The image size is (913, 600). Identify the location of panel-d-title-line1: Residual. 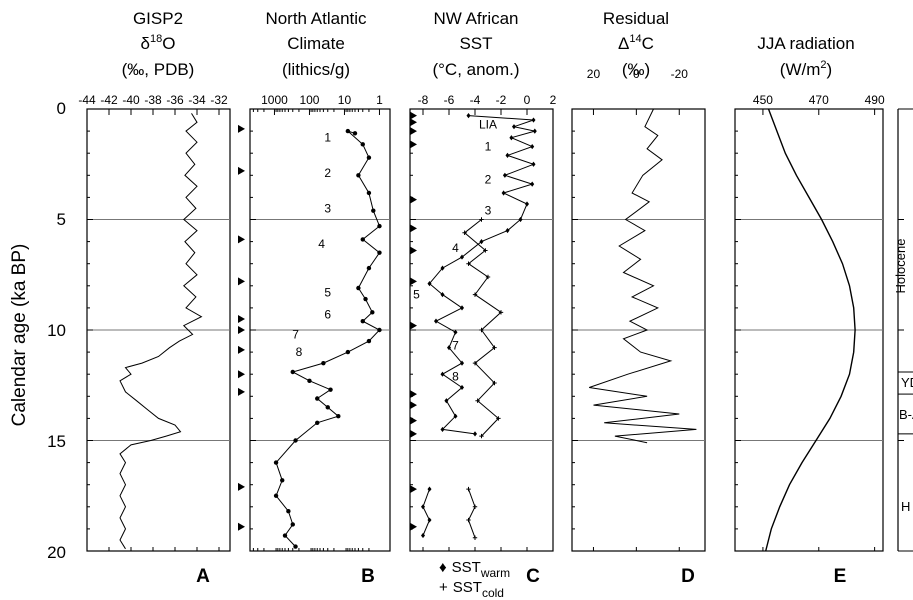
(636, 18).